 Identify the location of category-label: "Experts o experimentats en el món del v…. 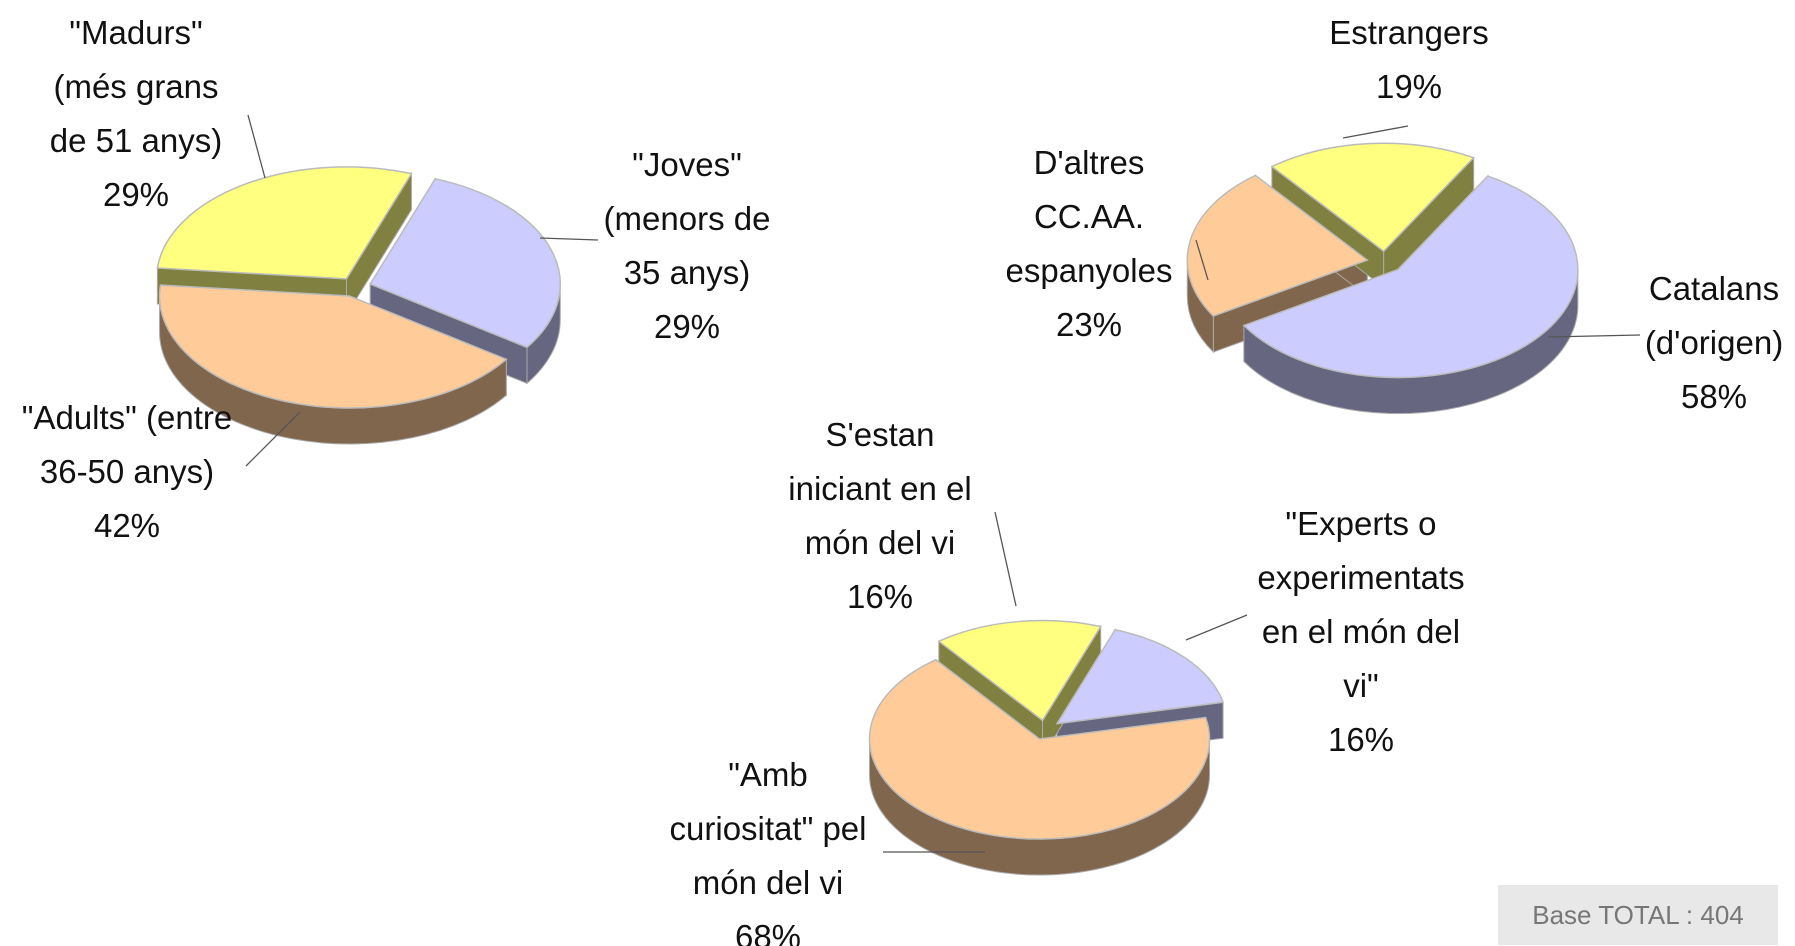
(1361, 604).